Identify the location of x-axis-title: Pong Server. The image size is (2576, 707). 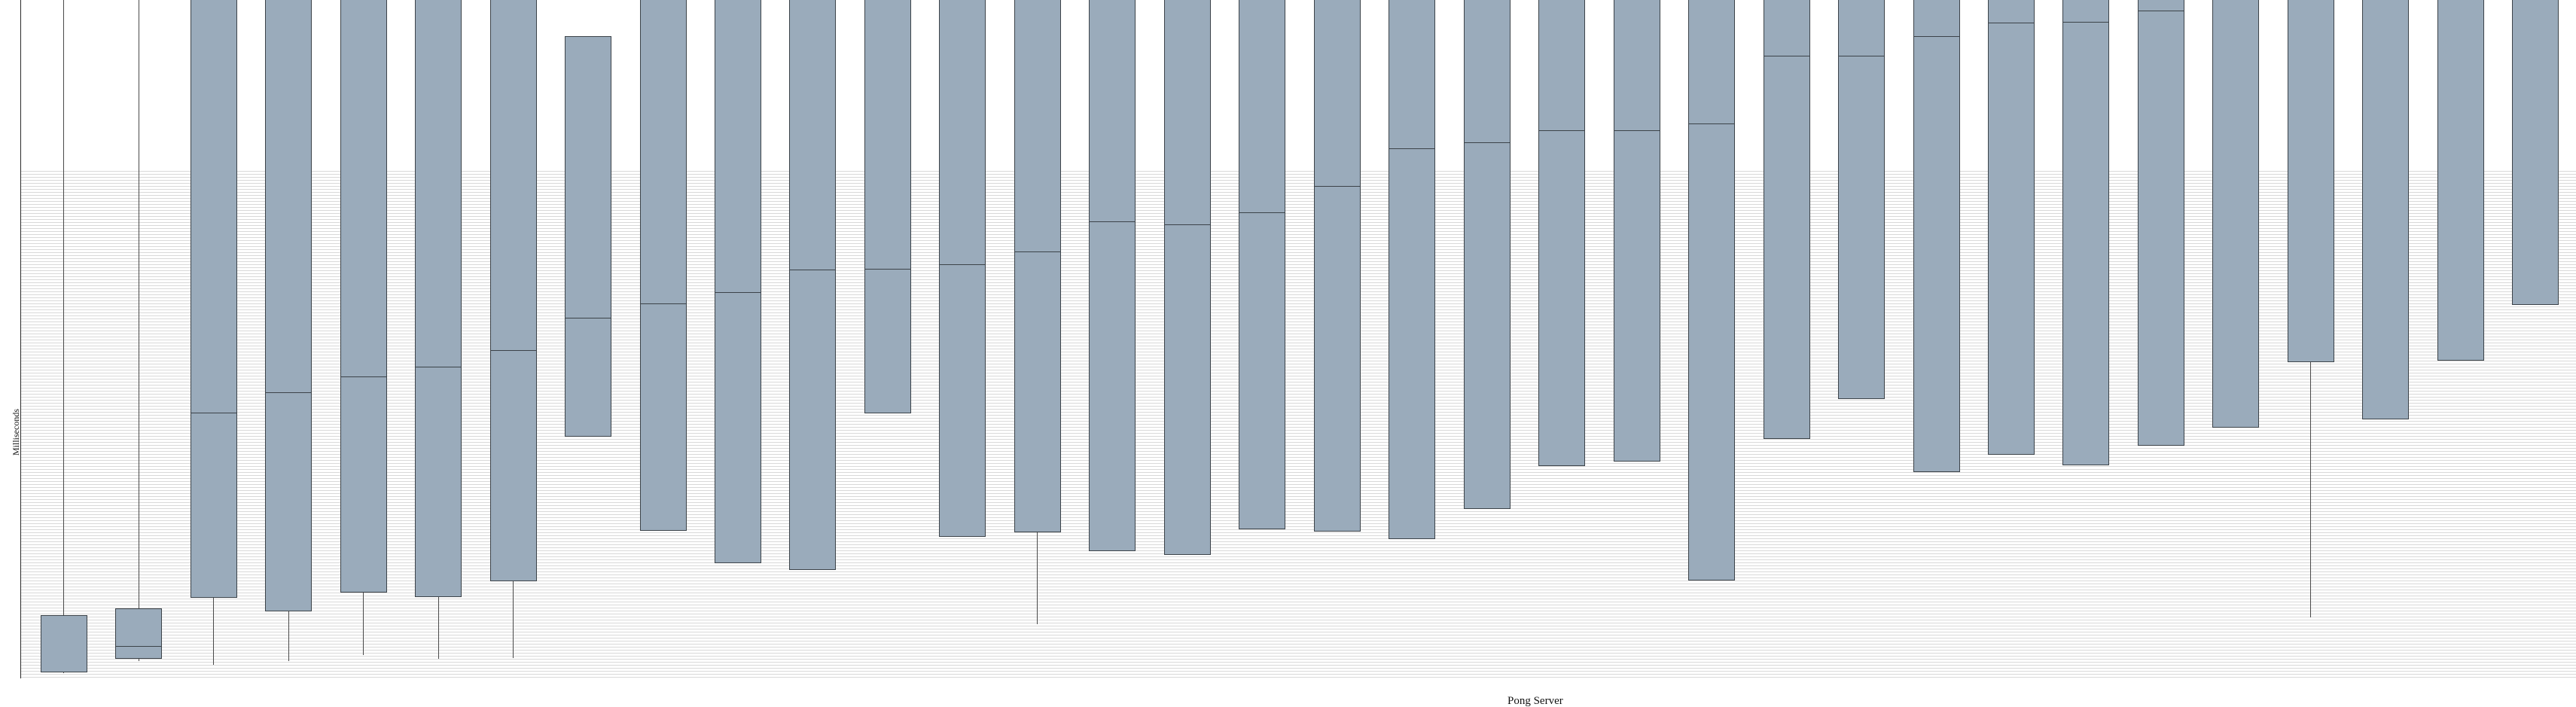
(1535, 701).